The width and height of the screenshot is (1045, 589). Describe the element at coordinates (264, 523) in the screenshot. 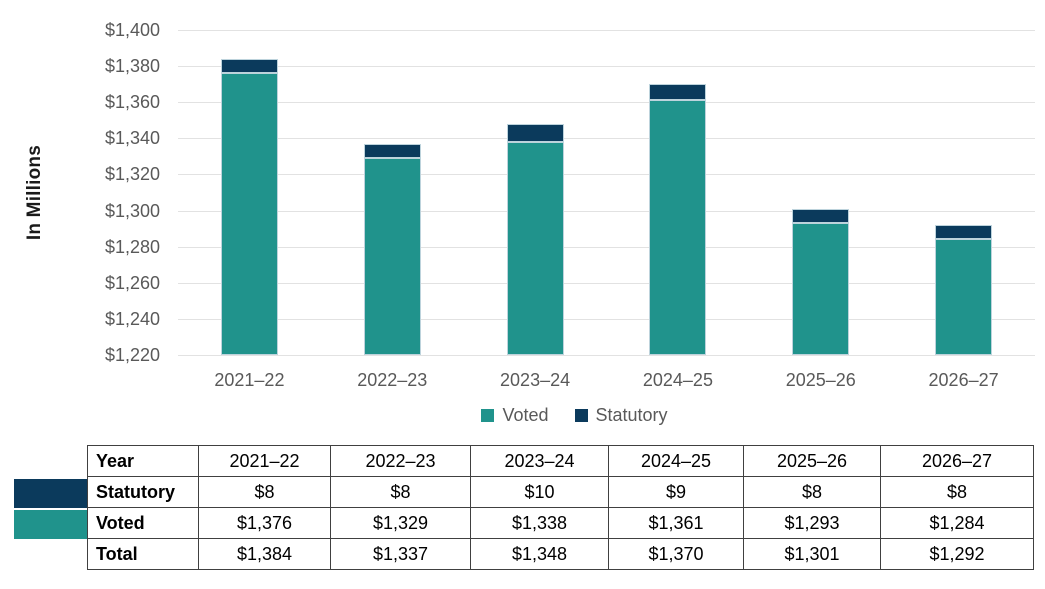

I see `table-cell: $1,376` at that location.